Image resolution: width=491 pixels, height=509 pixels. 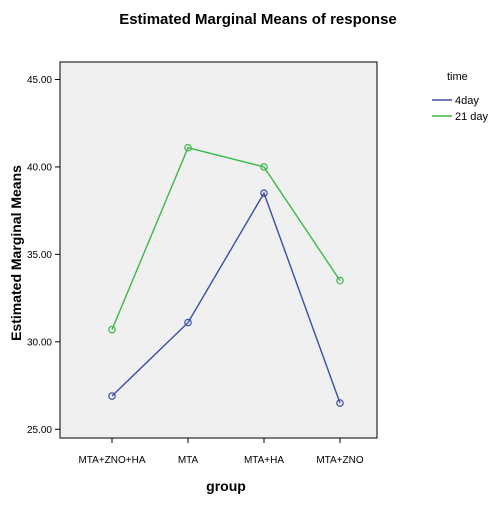 What do you see at coordinates (188, 460) in the screenshot?
I see `x-tick-label: MTA` at bounding box center [188, 460].